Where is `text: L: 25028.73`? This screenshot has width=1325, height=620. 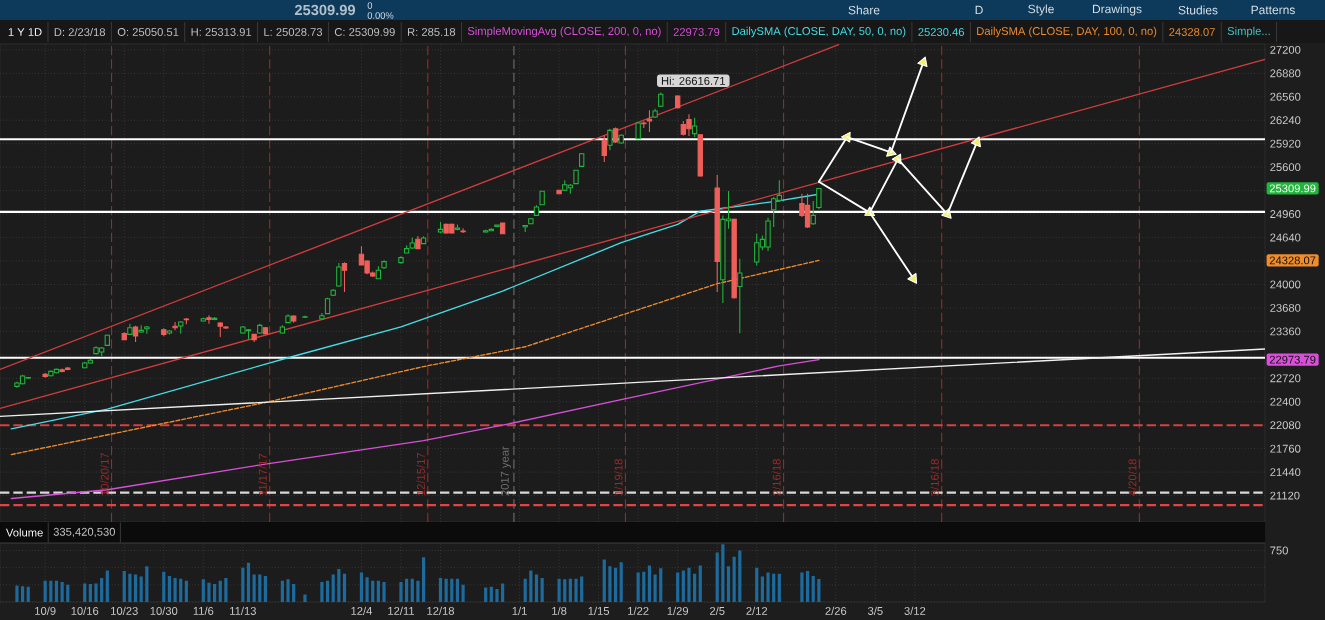
text: L: 25028.73 is located at coordinates (293, 32).